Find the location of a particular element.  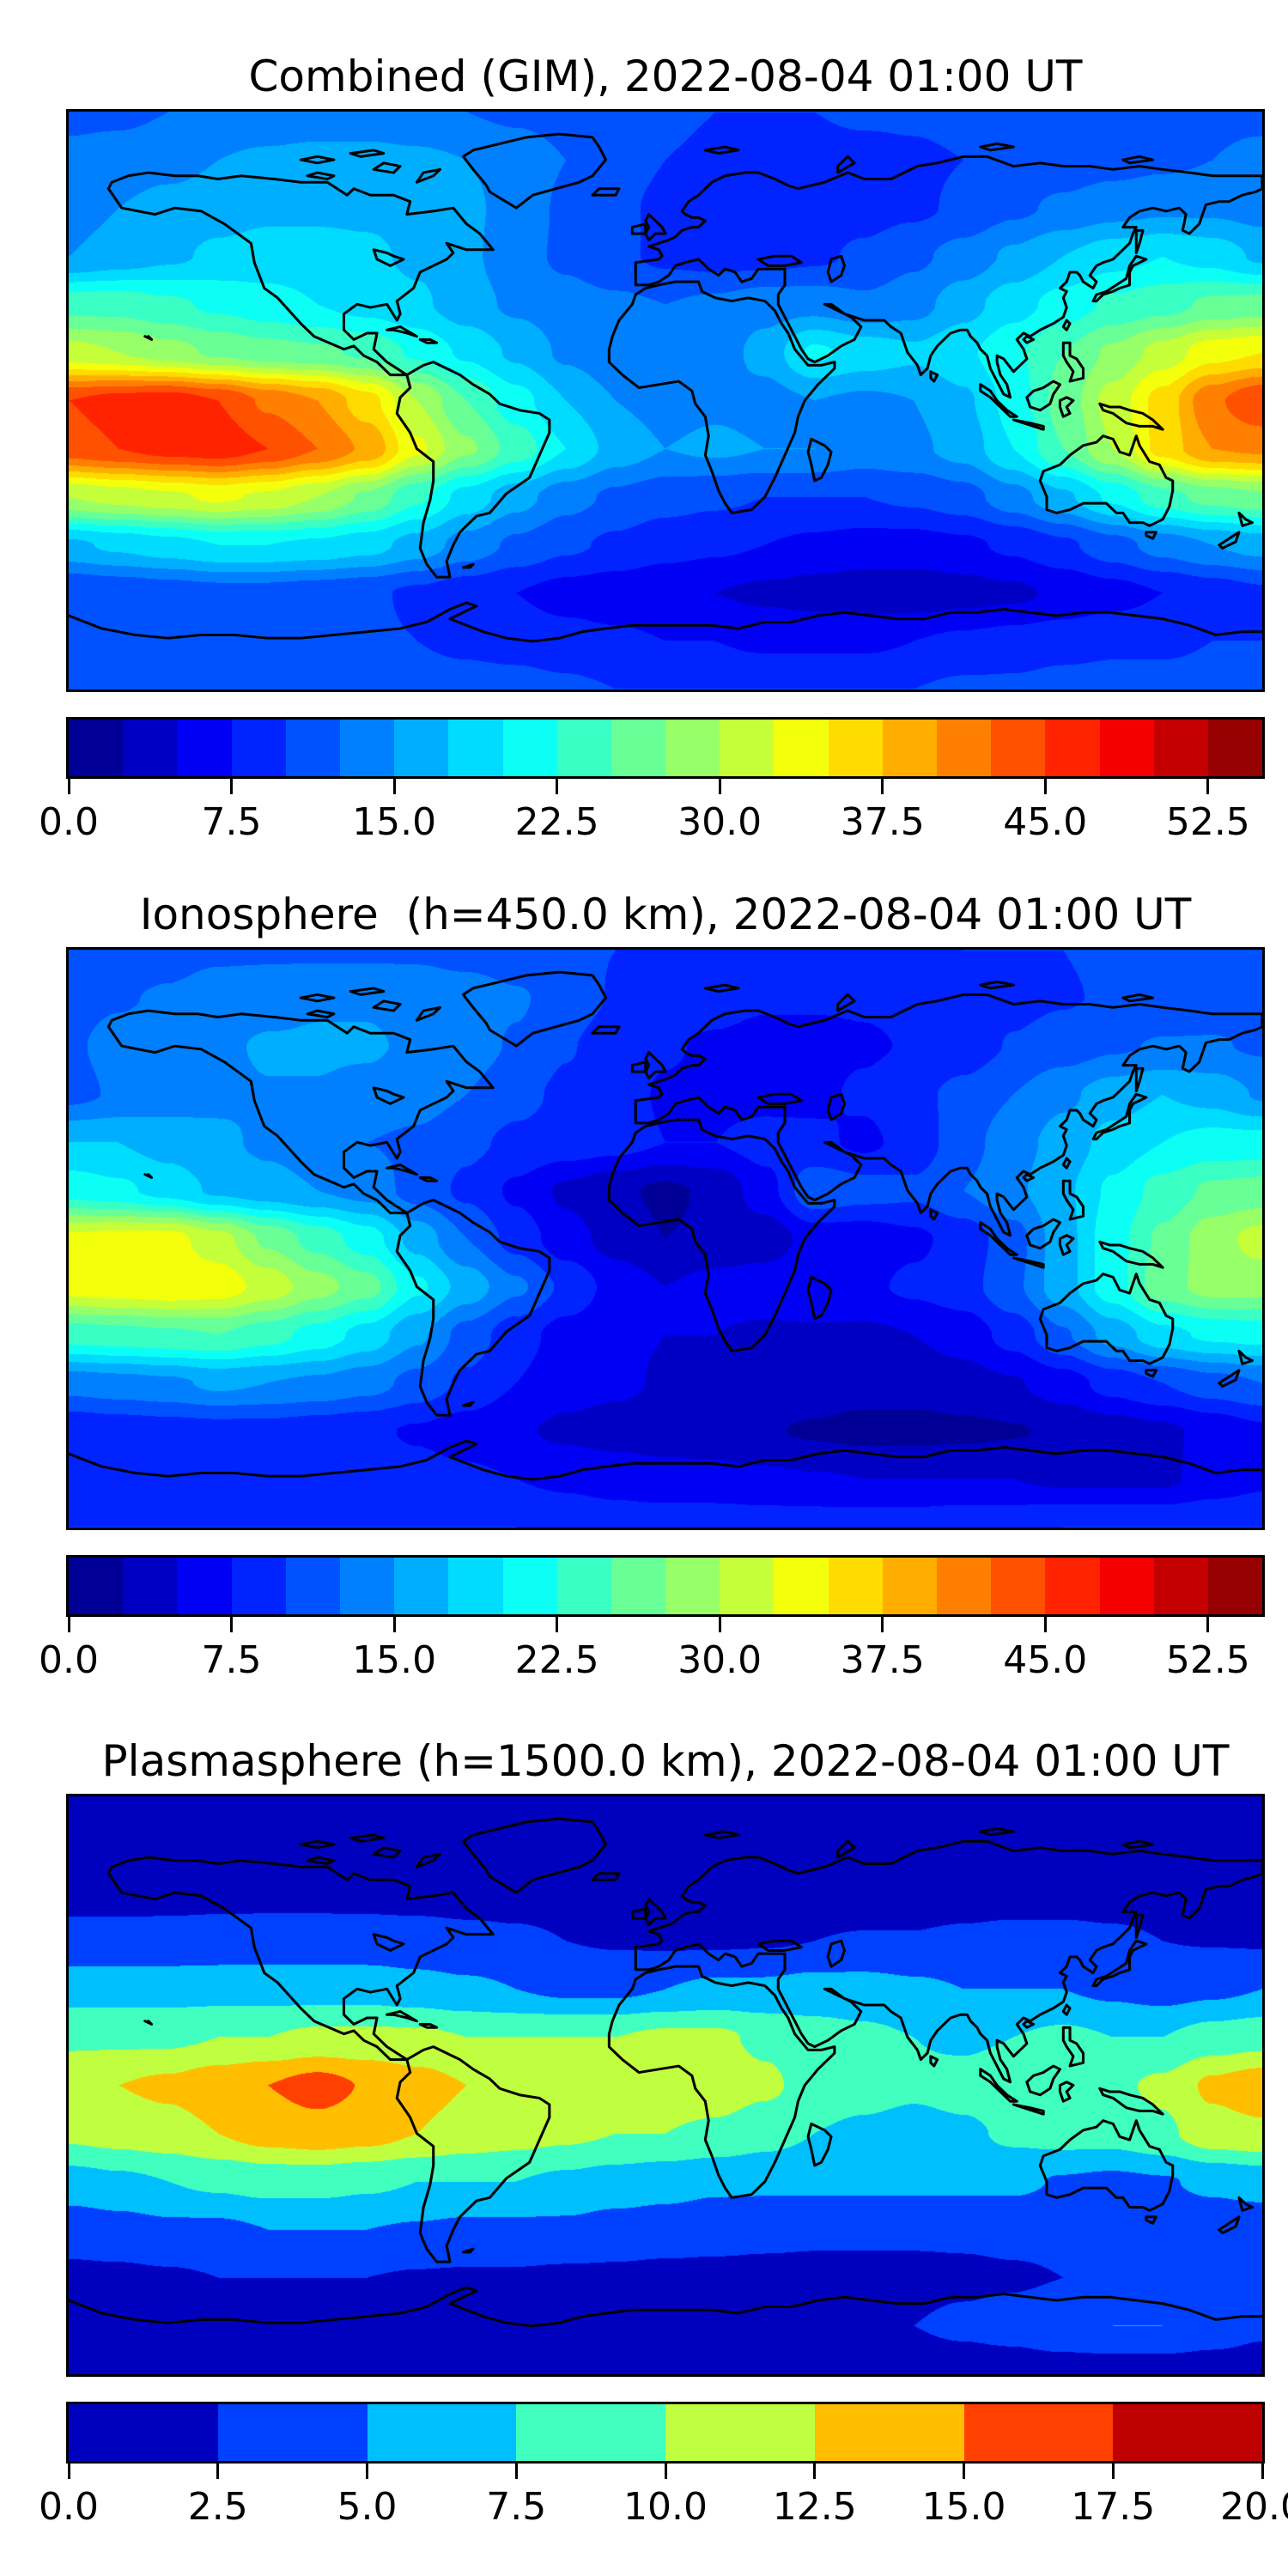

colorbar-tick-label: 10.0 is located at coordinates (665, 2507).